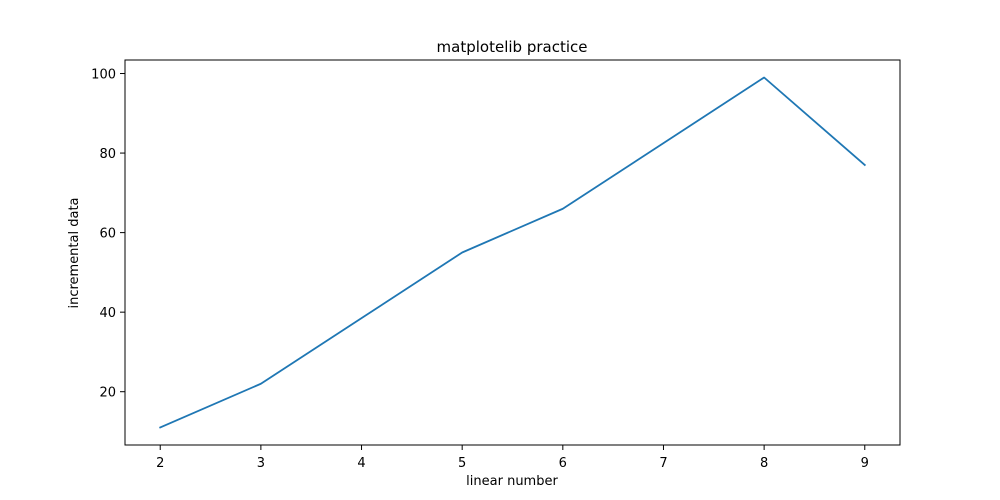 The width and height of the screenshot is (1000, 500). What do you see at coordinates (663, 463) in the screenshot?
I see `x-tick-label: 7` at bounding box center [663, 463].